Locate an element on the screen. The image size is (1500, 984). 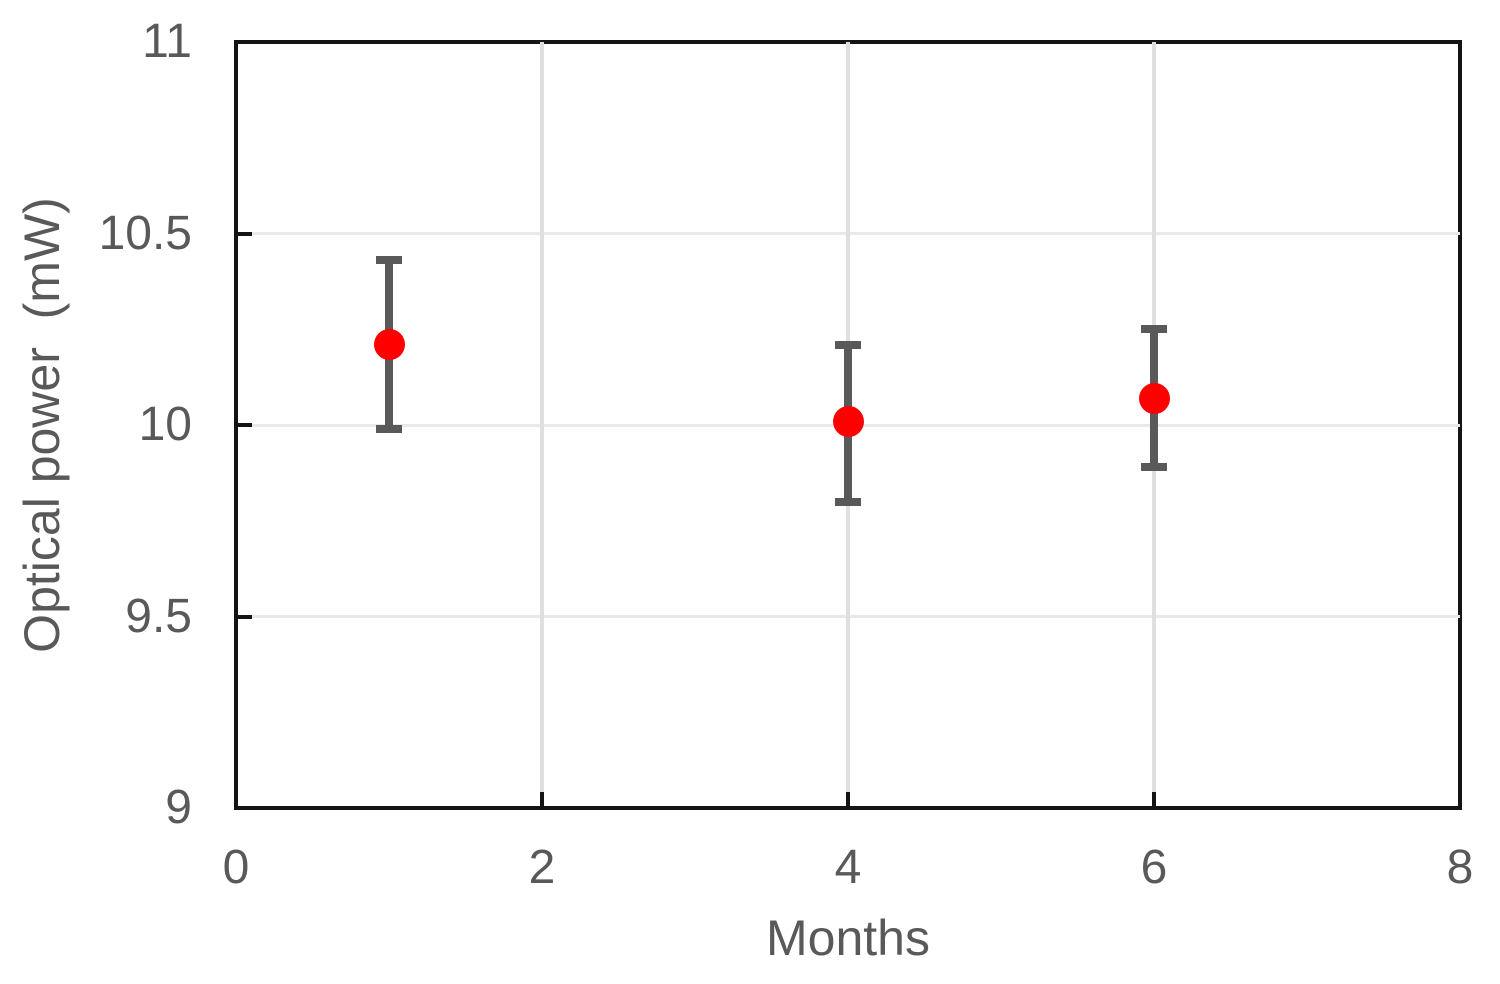
y-tick-label: 10.5 is located at coordinates (145, 233).